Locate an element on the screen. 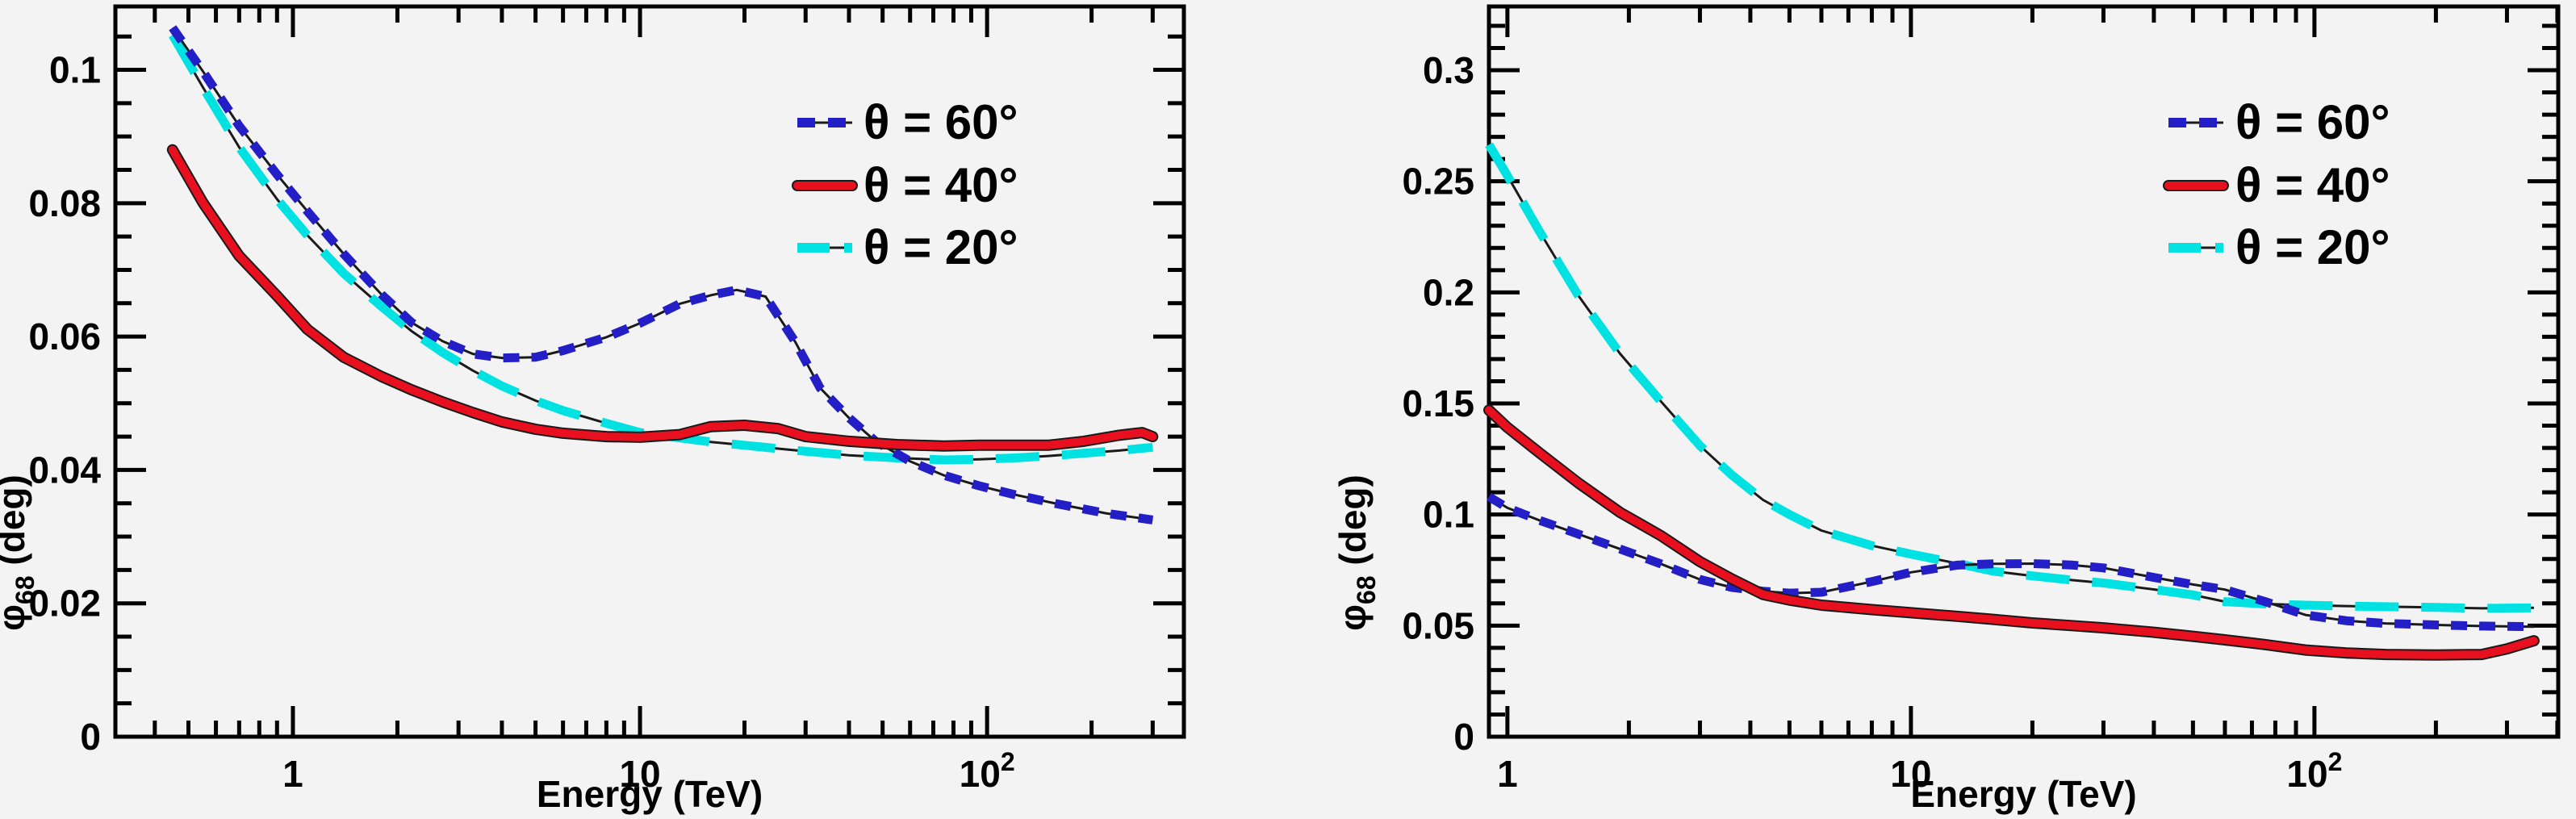 This screenshot has height=819, width=2576. right-panel-y-tick-label: 0 is located at coordinates (1463, 737).